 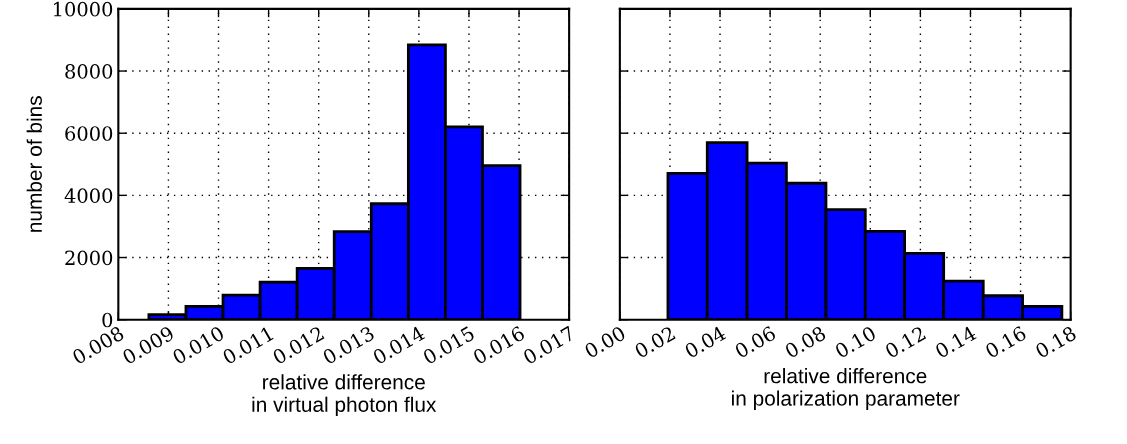 I want to click on y-tick-label: 2000, so click(x=89, y=258).